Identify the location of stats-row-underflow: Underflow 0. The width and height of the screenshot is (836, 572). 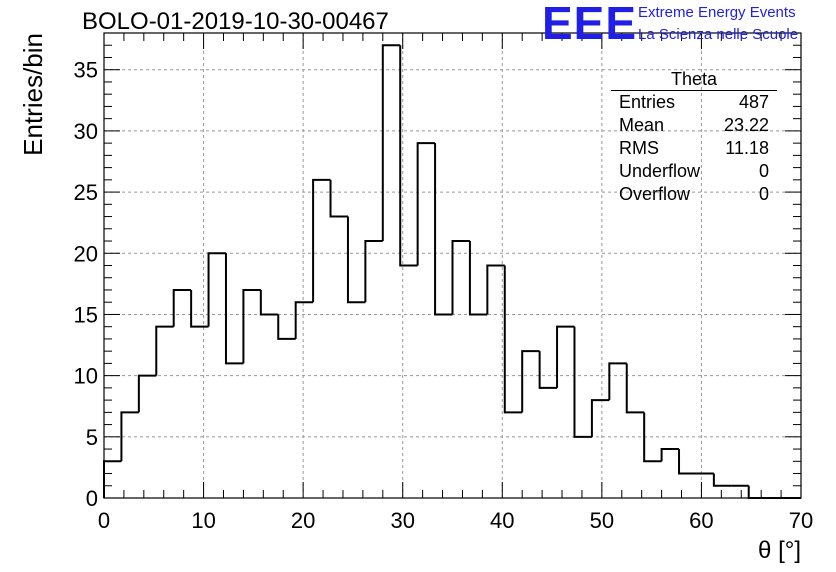
(694, 171).